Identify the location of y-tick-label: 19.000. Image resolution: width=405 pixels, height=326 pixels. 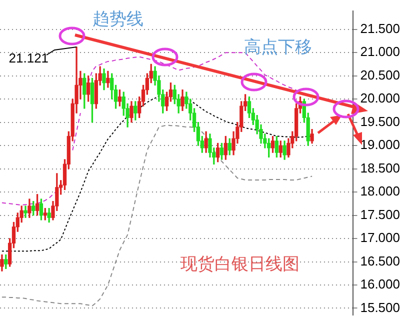
(380, 144).